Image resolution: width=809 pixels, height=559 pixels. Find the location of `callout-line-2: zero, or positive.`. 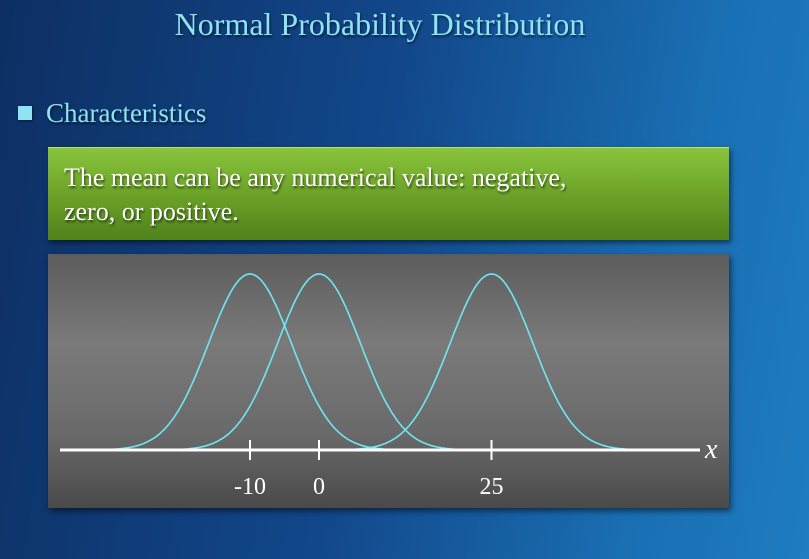

callout-line-2: zero, or positive. is located at coordinates (151, 211).